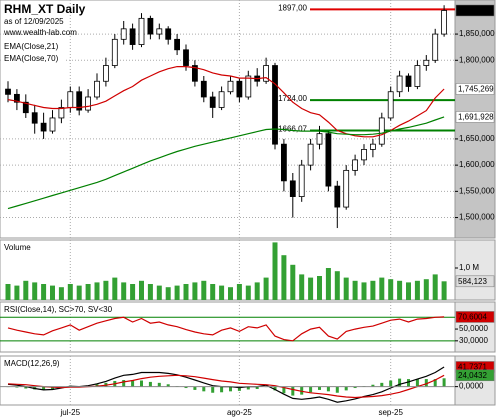 Image resolution: width=496 pixels, height=420 pixels. I want to click on legend-entry: EMA(Close,70), so click(31, 58).